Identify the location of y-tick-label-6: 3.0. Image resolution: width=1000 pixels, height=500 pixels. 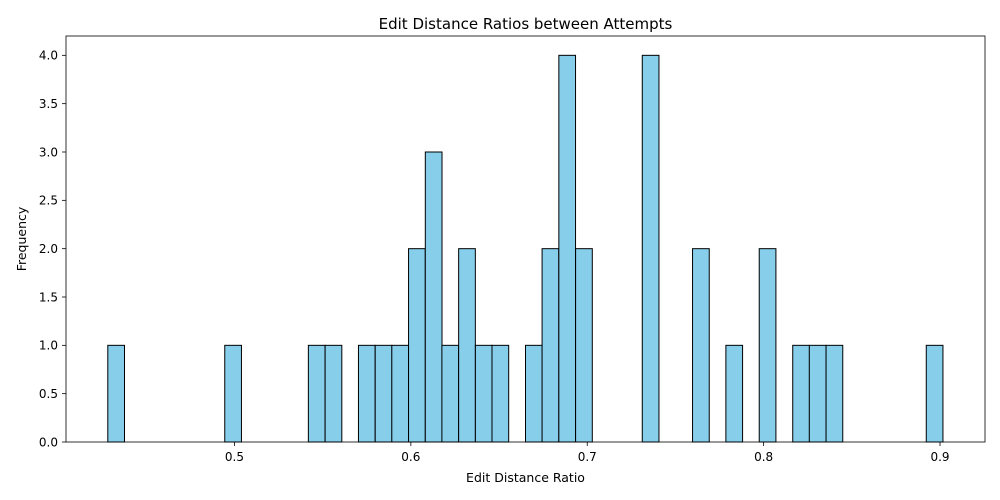
(48, 152).